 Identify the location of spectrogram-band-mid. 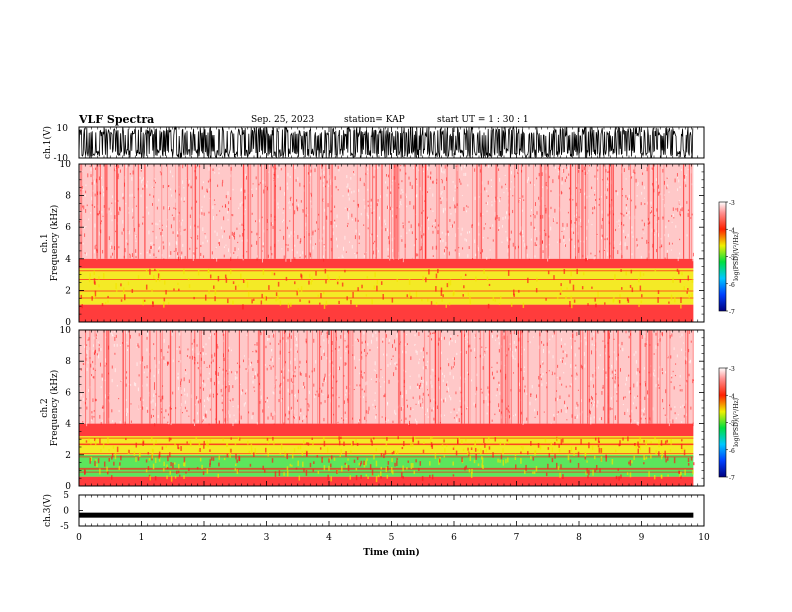
(386, 481).